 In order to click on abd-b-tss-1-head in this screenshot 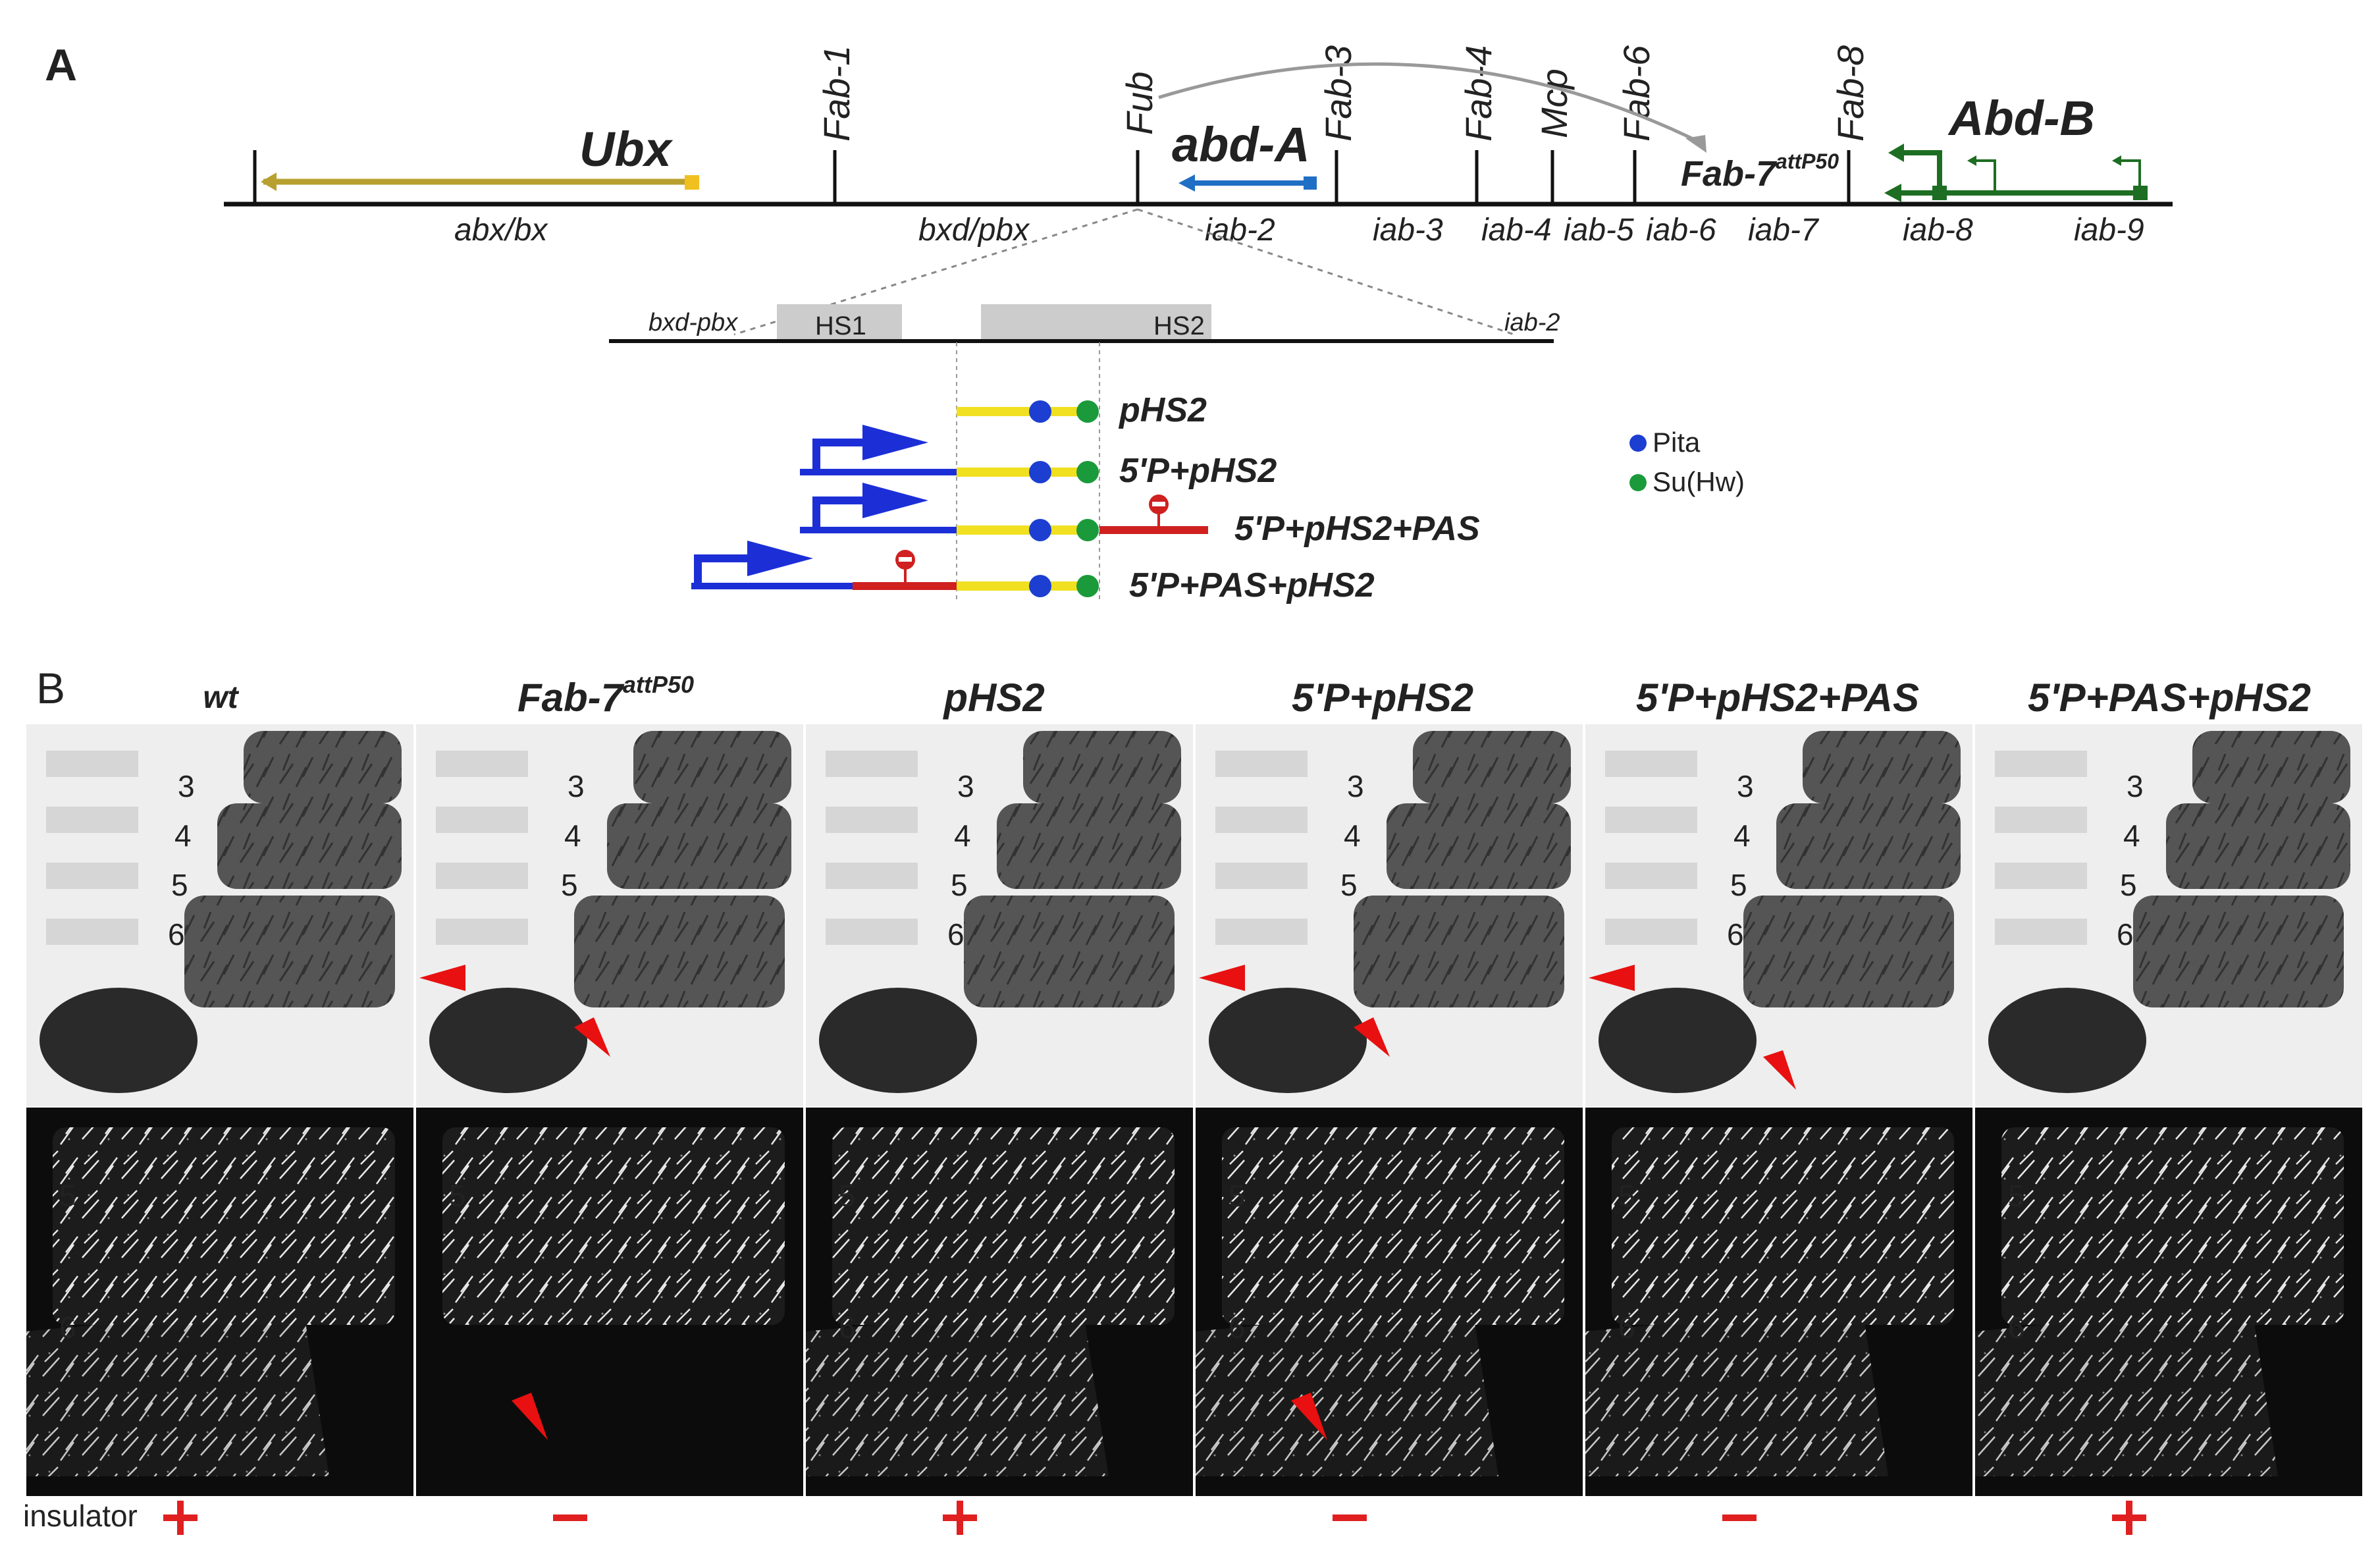, I will do `click(1896, 153)`.